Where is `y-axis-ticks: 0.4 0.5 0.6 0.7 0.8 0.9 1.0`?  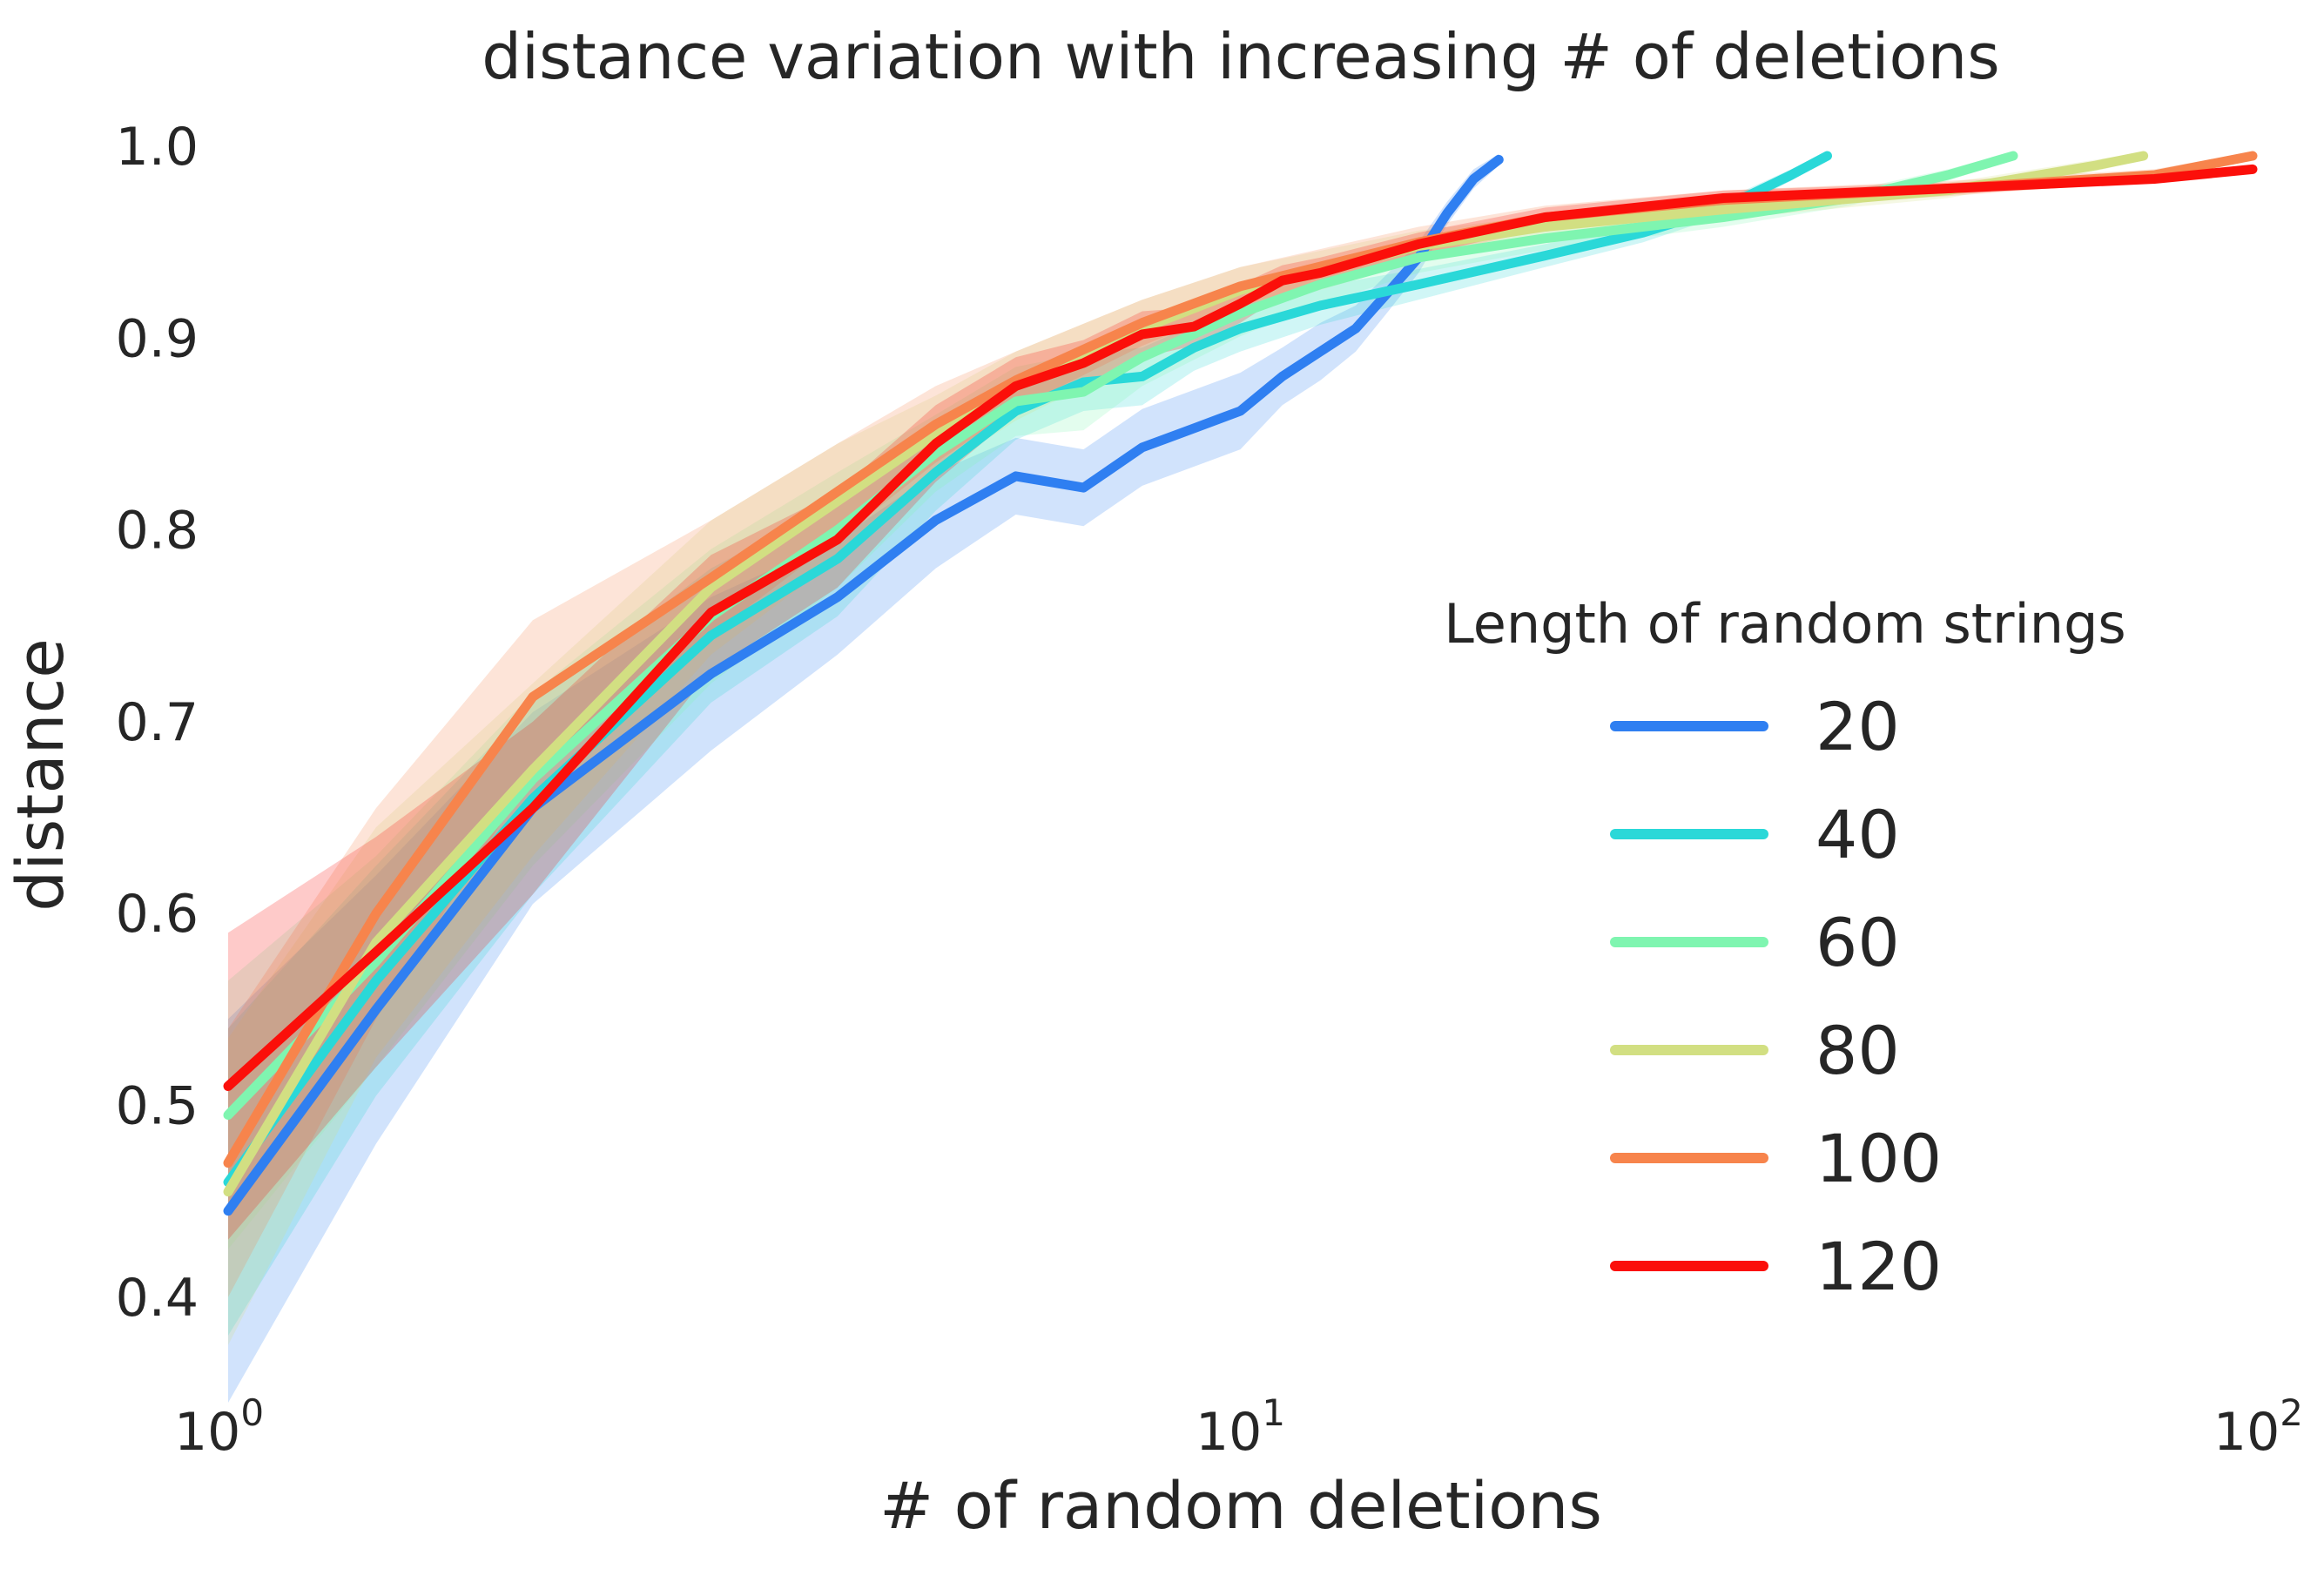 y-axis-ticks: 0.4 0.5 0.6 0.7 0.8 0.9 1.0 is located at coordinates (157, 723).